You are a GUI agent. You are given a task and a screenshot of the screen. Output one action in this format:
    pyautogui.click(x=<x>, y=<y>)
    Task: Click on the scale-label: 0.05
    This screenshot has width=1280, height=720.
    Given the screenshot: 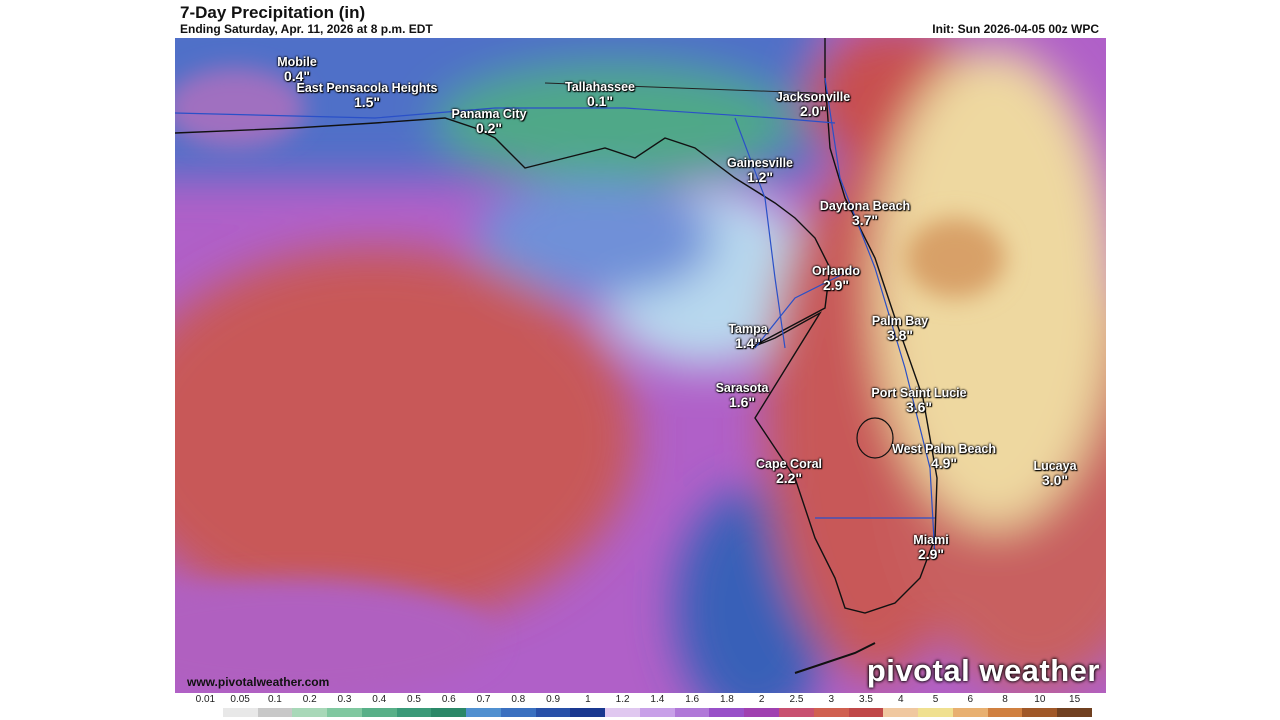 What is the action you would take?
    pyautogui.click(x=240, y=699)
    